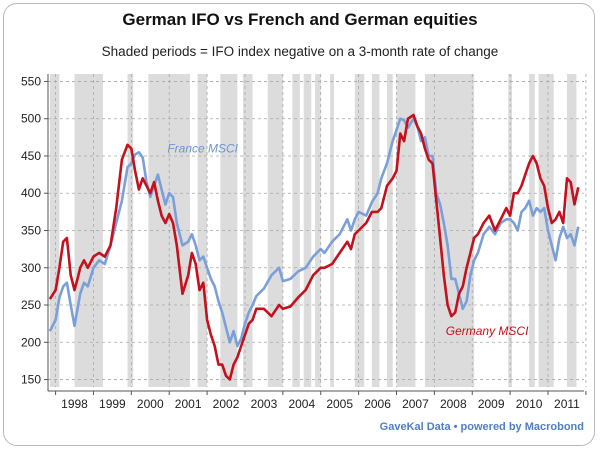  Describe the element at coordinates (74, 404) in the screenshot. I see `x-tick-label: 1998` at that location.